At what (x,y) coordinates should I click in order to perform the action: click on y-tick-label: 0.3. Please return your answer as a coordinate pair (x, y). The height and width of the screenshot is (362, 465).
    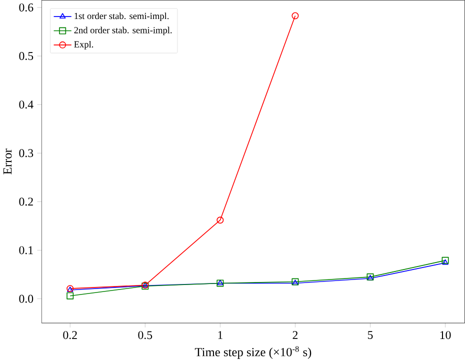
    Looking at the image, I should click on (26, 153).